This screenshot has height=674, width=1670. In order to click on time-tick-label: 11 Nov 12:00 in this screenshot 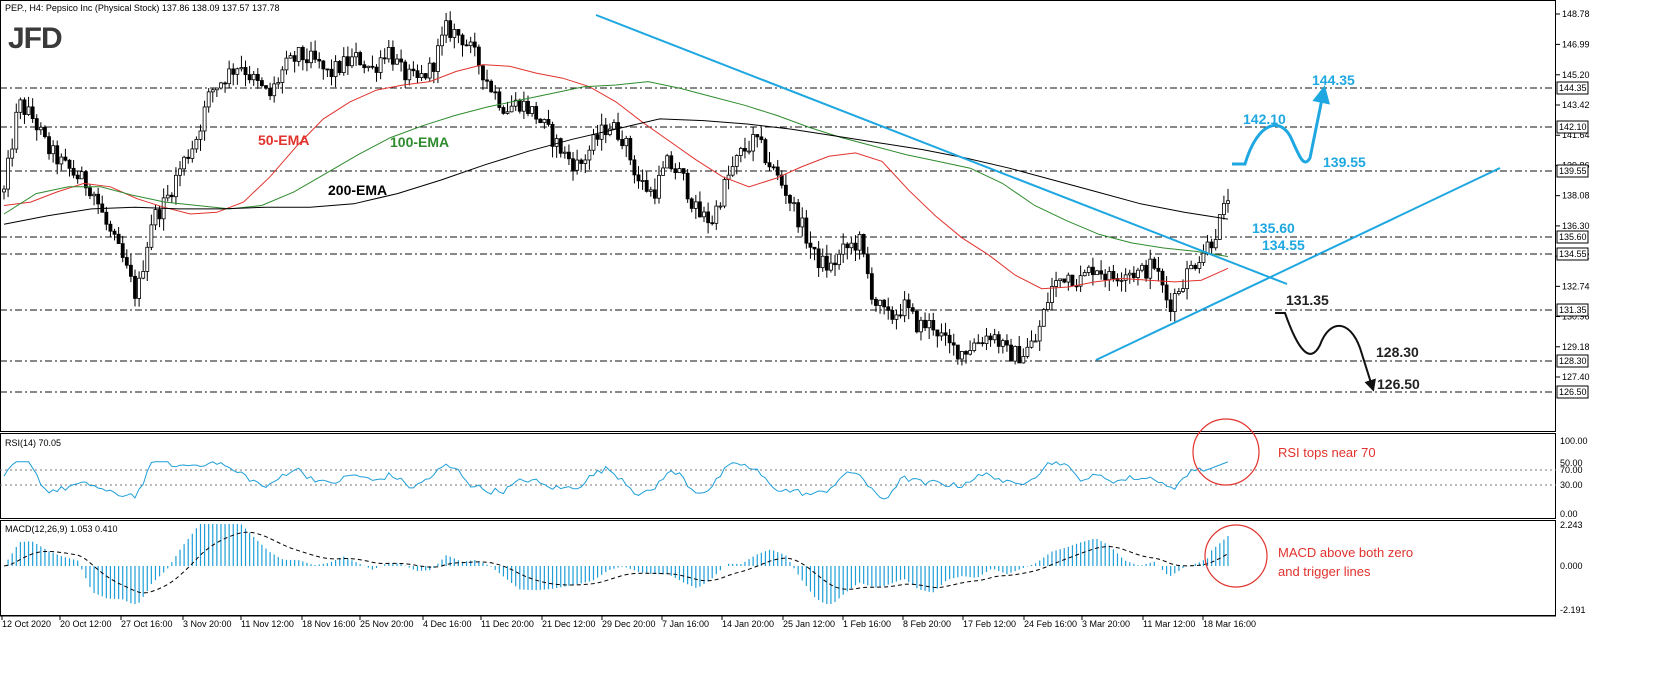, I will do `click(267, 624)`.